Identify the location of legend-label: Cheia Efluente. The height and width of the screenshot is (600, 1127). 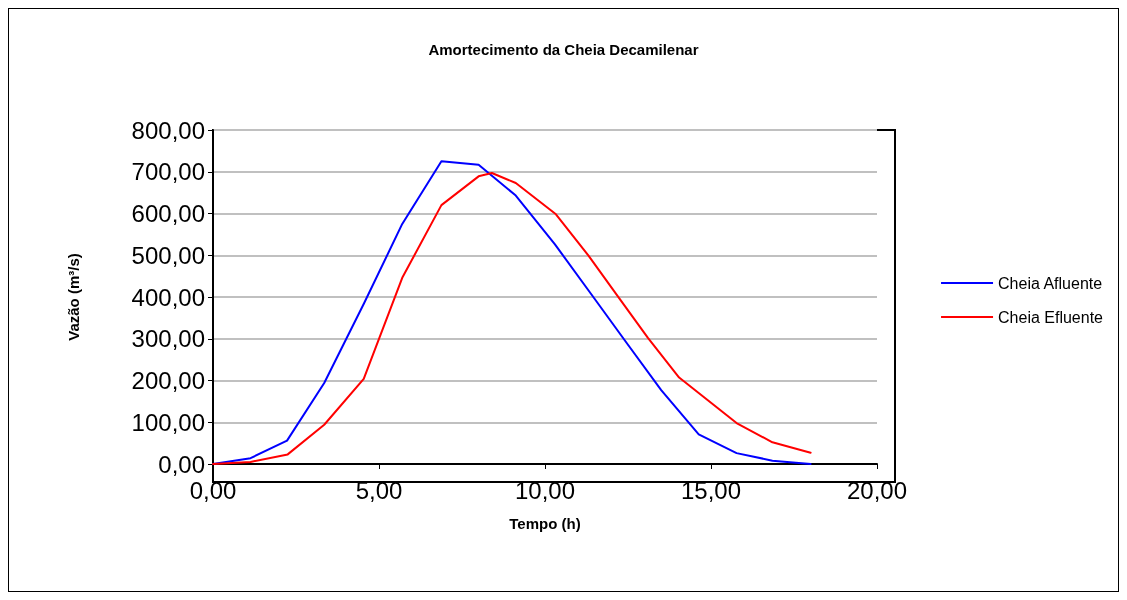
(1051, 317).